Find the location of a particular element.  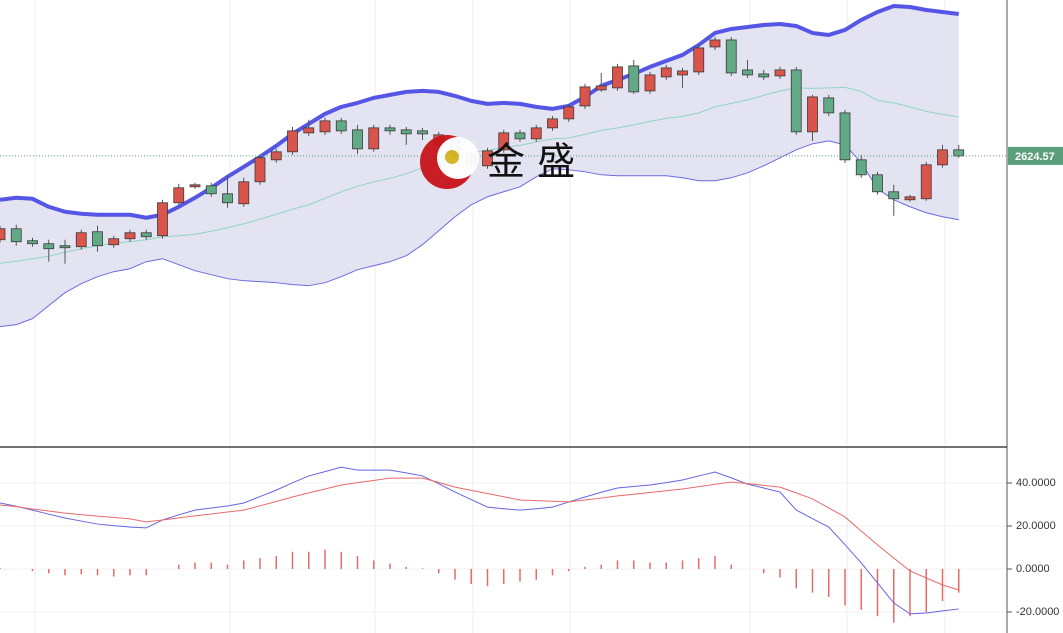

y-tick-label: 0.0000 is located at coordinates (1033, 569).